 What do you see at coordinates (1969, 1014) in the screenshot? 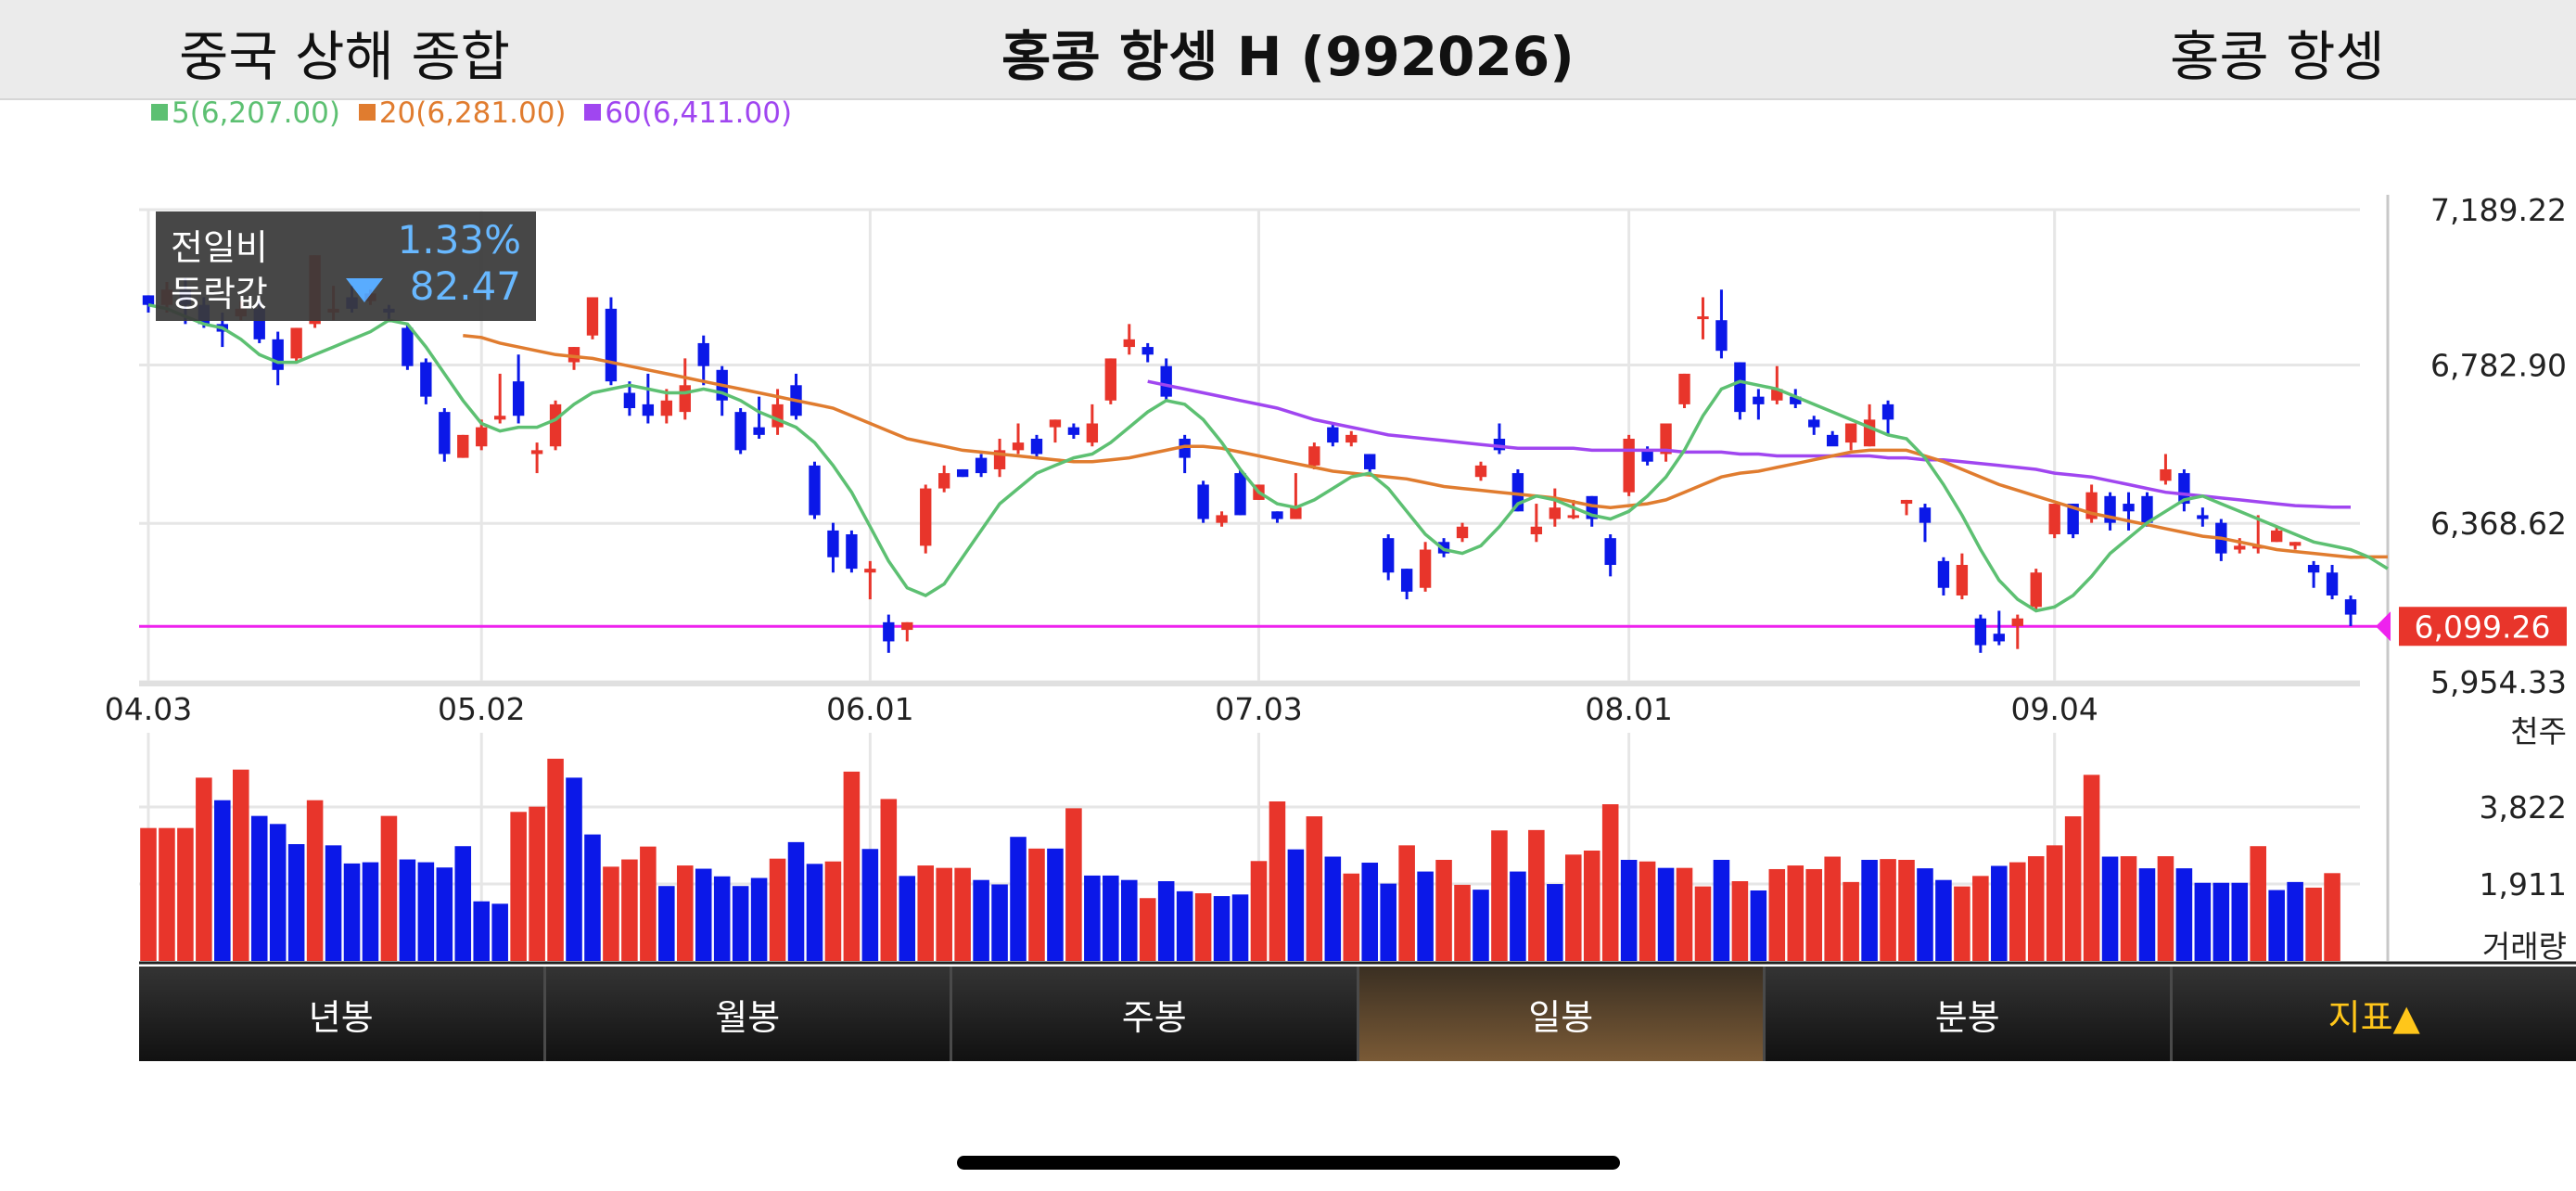
I see `tab-minute: 분봉` at bounding box center [1969, 1014].